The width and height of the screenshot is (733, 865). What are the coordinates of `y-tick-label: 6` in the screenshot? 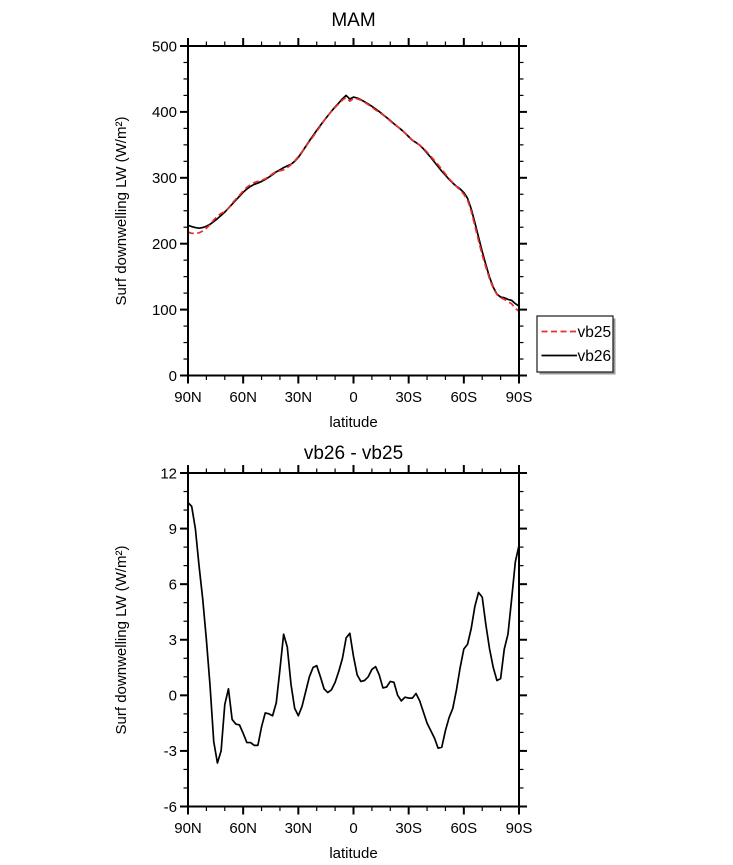 It's located at (173, 584).